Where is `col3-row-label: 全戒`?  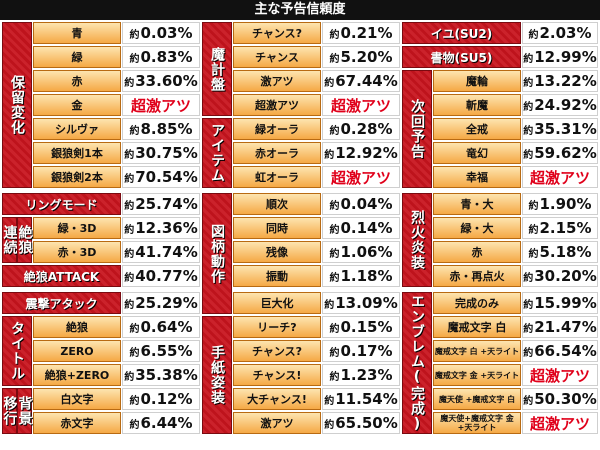 col3-row-label: 全戒 is located at coordinates (477, 129).